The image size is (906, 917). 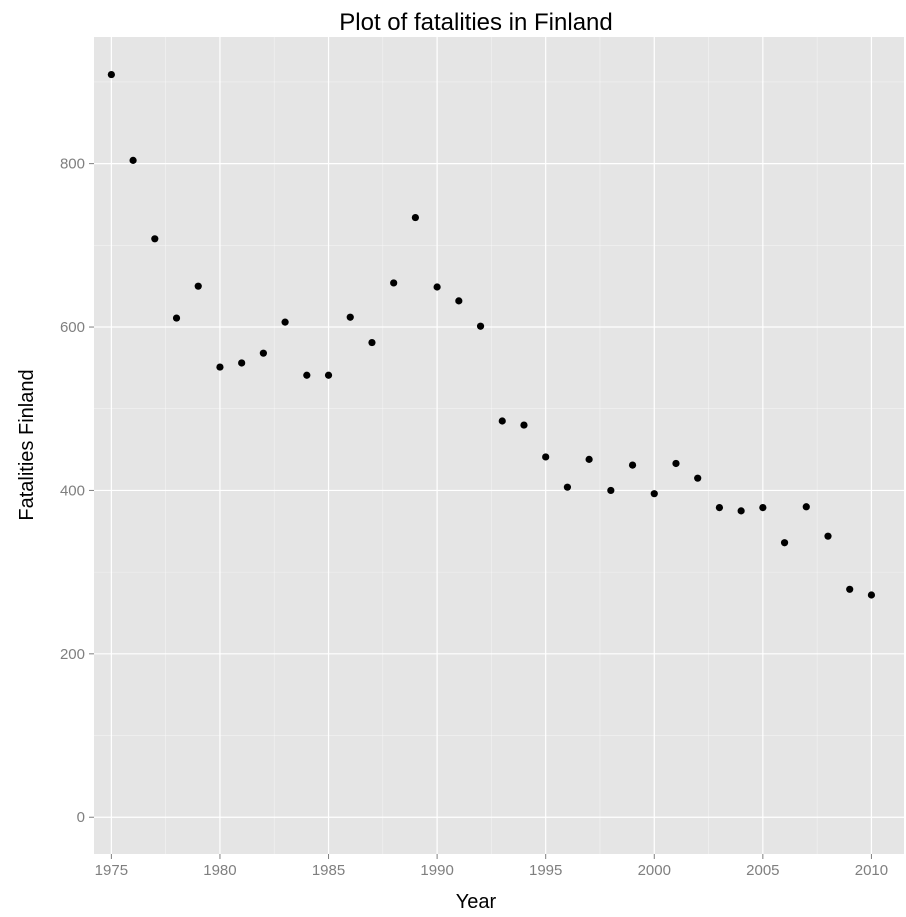 I want to click on x-tick-labels: 1975 1980 1985 1990 1995 2000 2005 2010, so click(x=491, y=870).